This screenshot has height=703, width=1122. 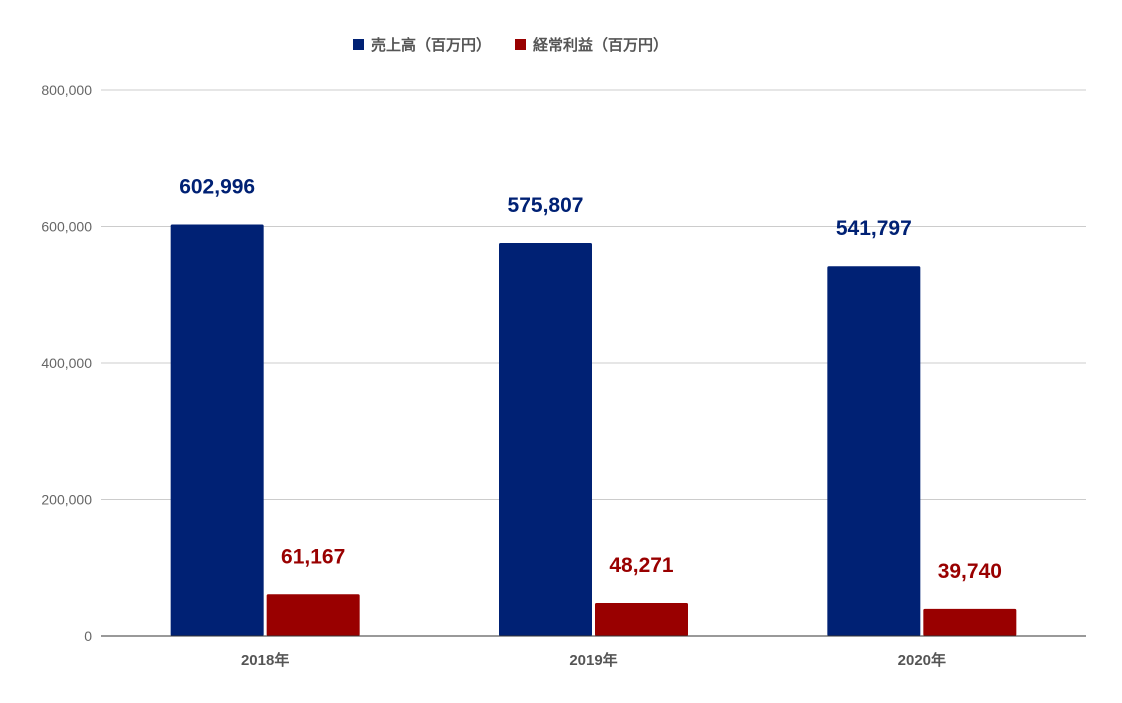 I want to click on legend: 売上高（百万円） 経常利益（百万円）, so click(x=510, y=45).